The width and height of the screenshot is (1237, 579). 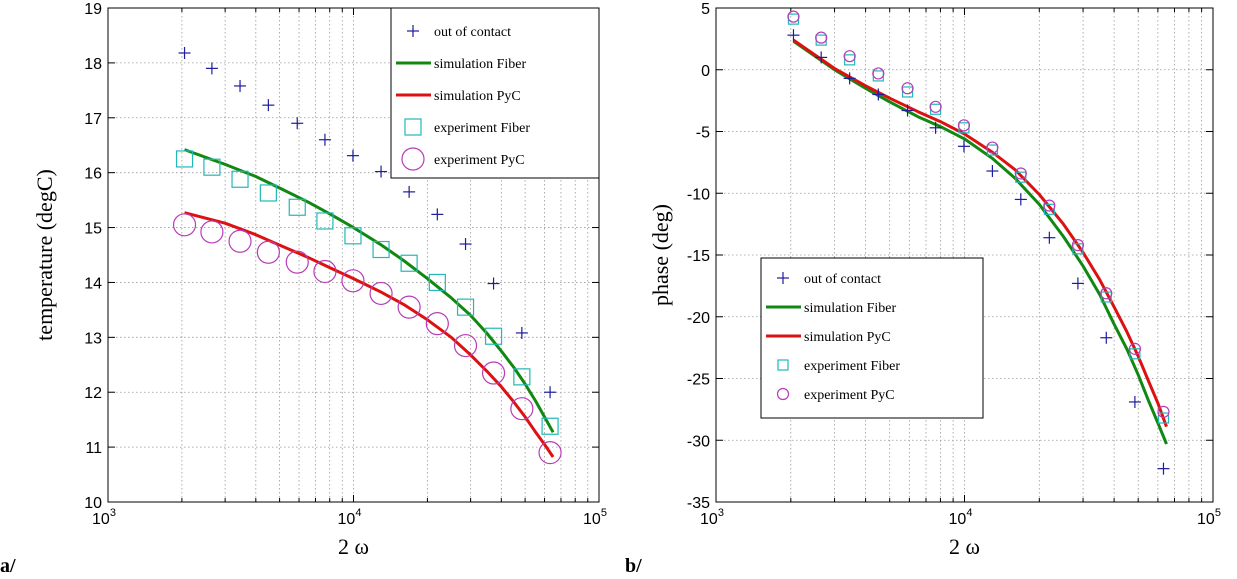 I want to click on legend-label: simulation Fiber, so click(x=850, y=308).